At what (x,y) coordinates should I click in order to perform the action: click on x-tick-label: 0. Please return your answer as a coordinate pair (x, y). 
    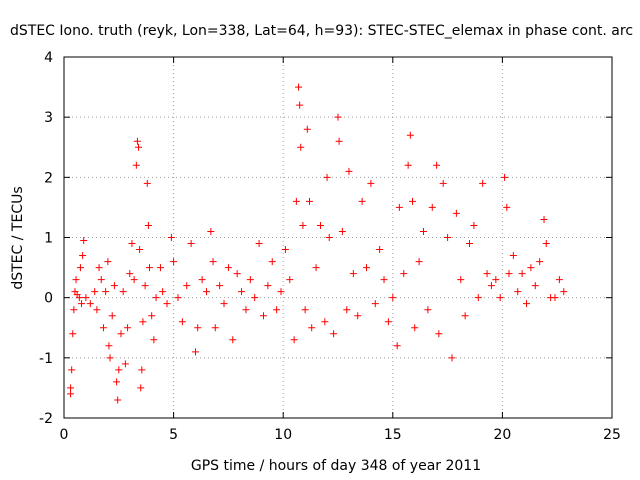
    Looking at the image, I should click on (64, 435).